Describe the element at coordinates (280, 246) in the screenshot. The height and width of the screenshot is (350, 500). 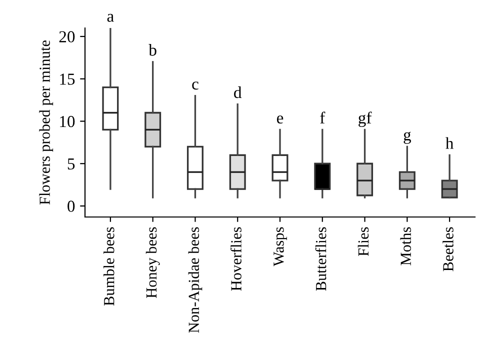
I see `x-tick-label: Wasps` at that location.